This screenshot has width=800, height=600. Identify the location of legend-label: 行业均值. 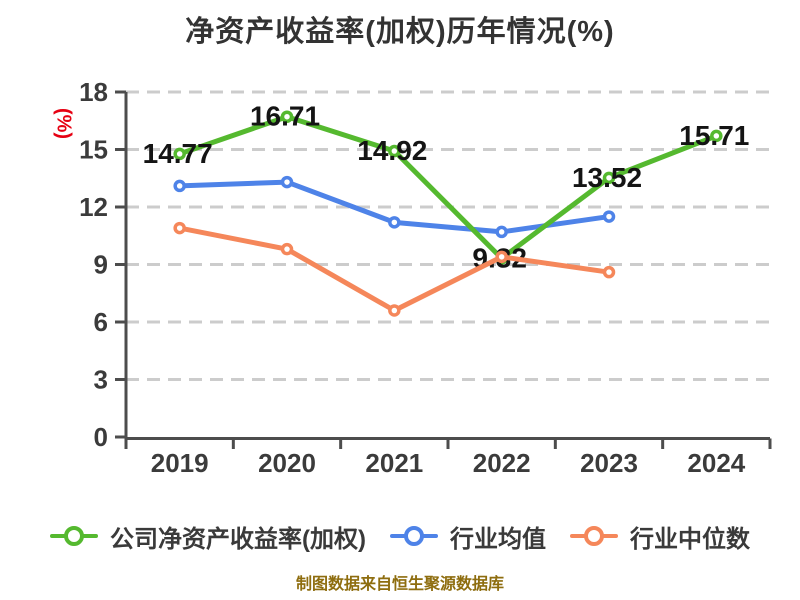
(497, 539).